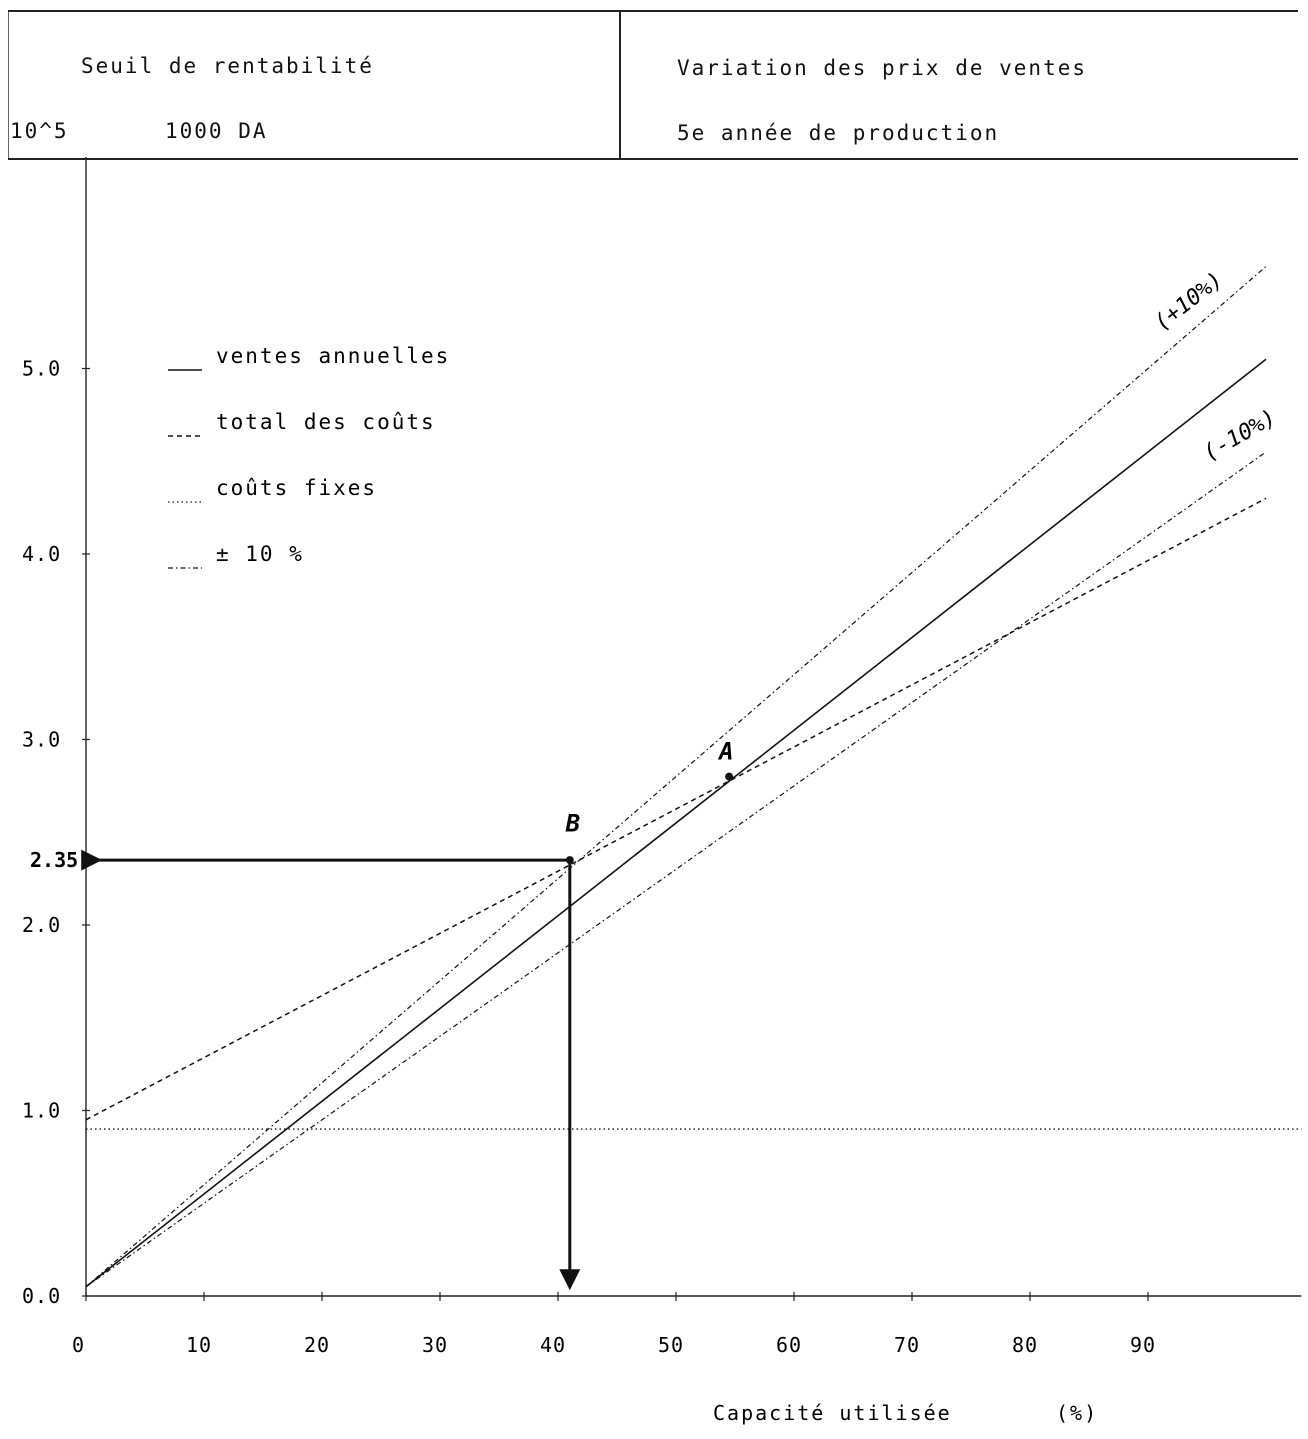  Describe the element at coordinates (331, 1070) in the screenshot. I see `break-even-guides` at that location.